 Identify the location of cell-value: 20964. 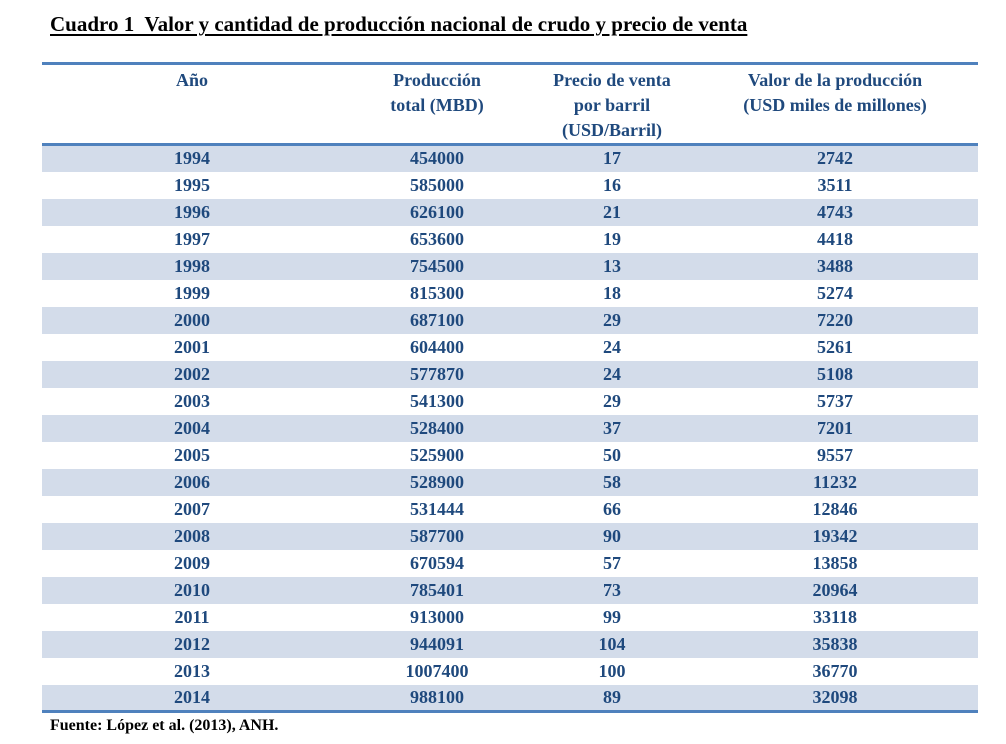
(835, 589).